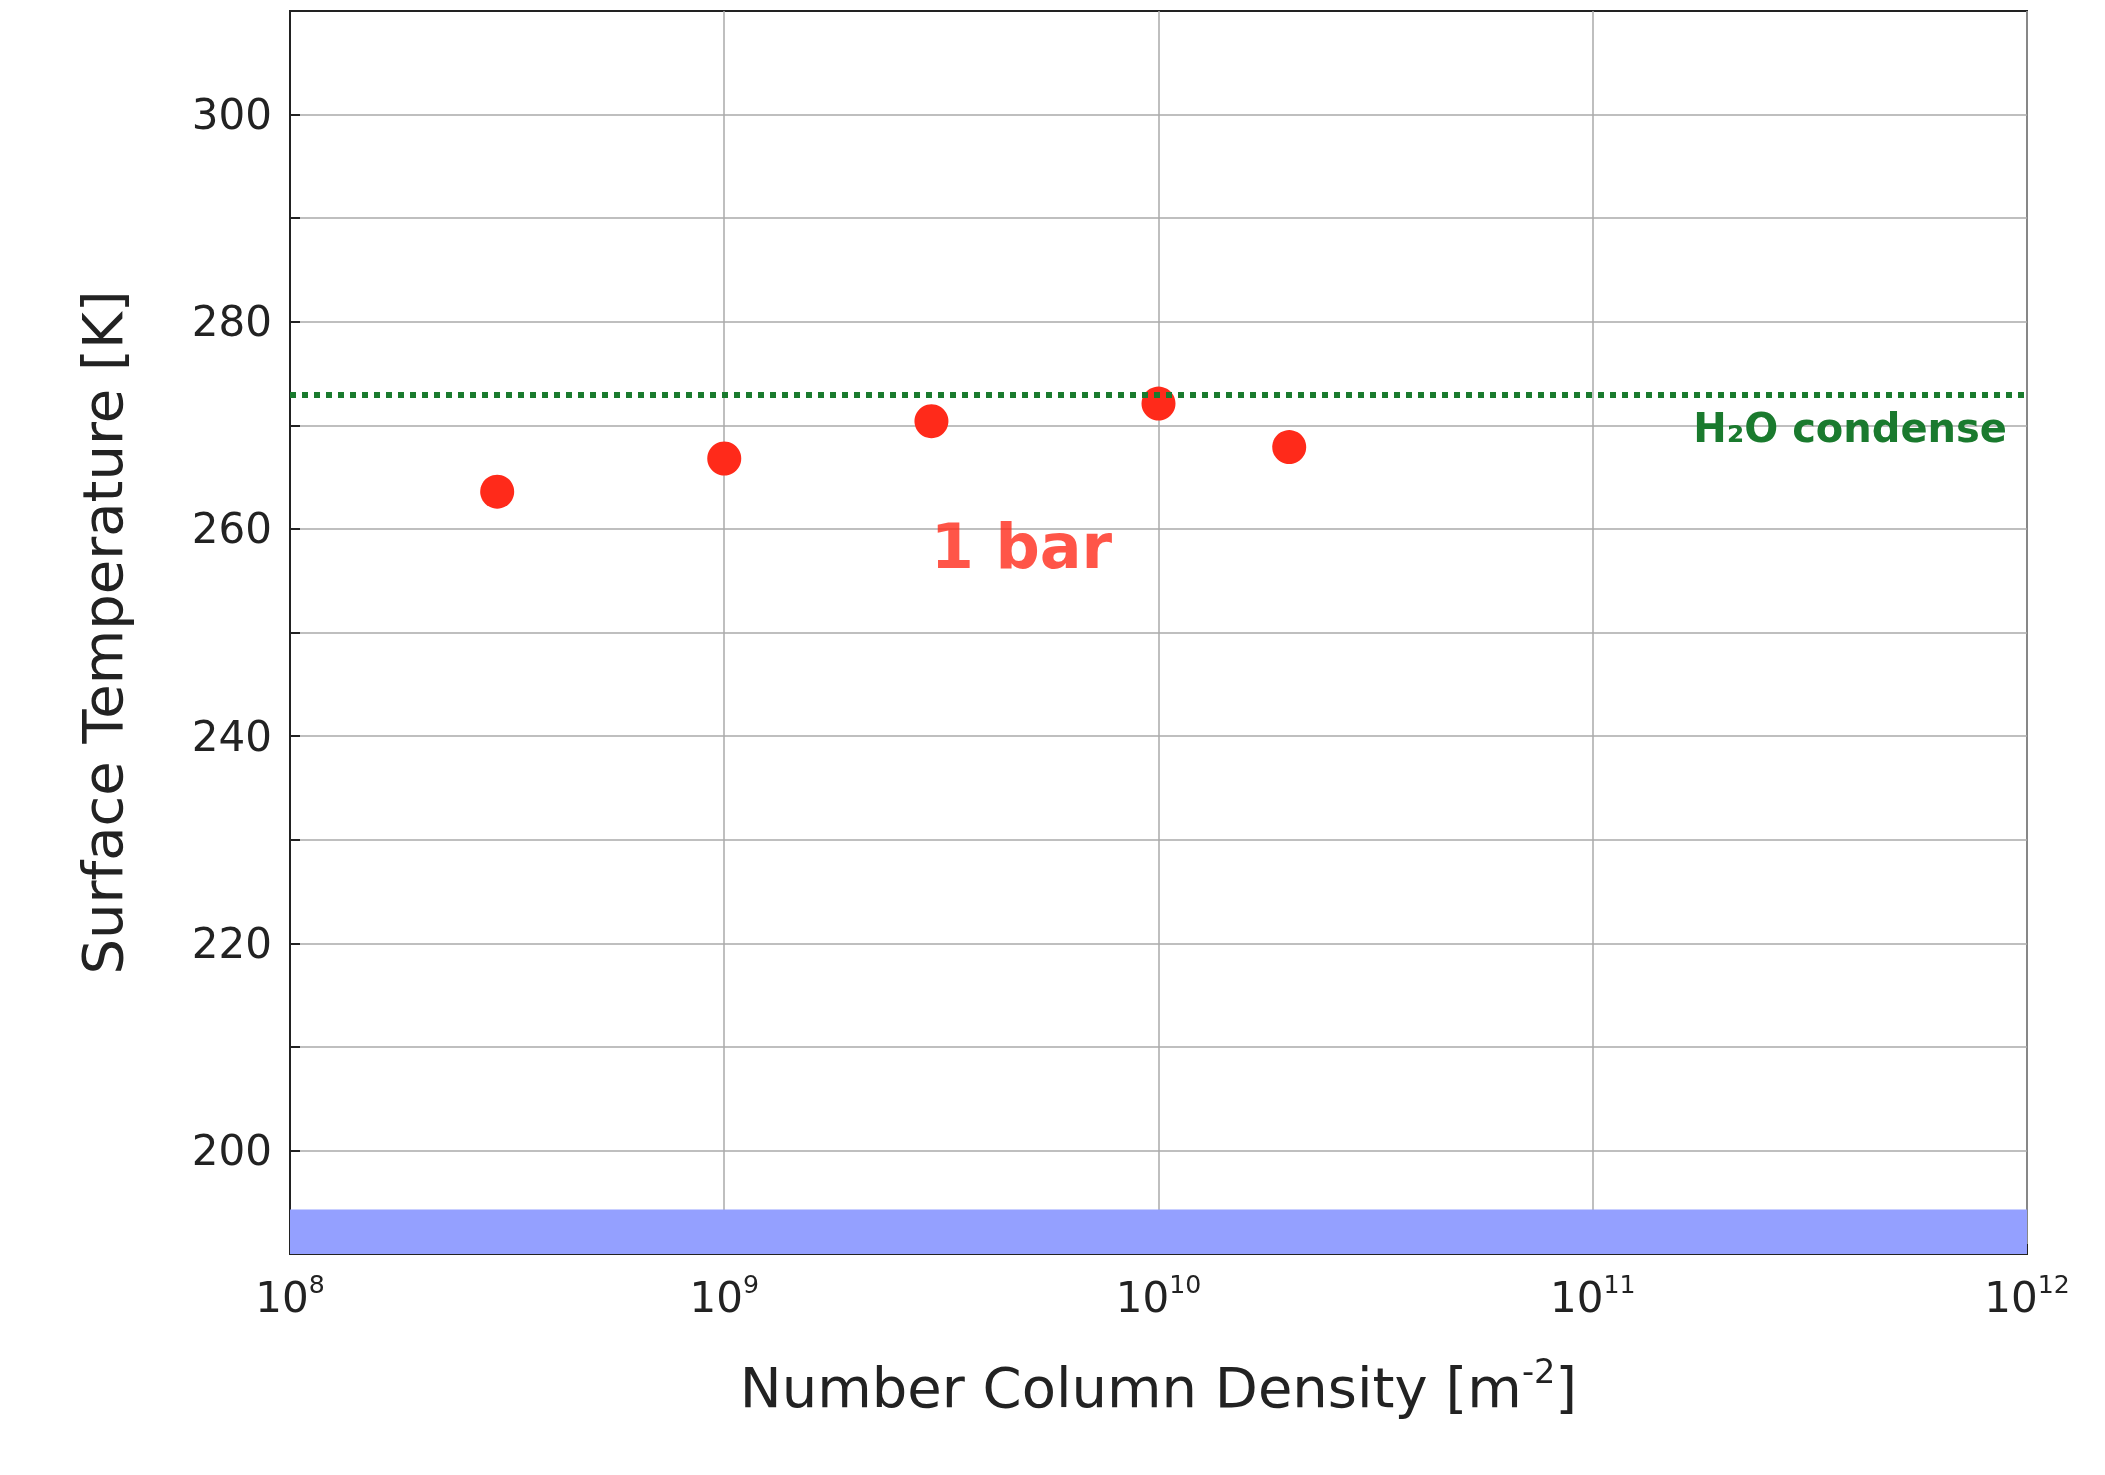  What do you see at coordinates (102, 632) in the screenshot?
I see `y-axis-title: Surface Temperature [K]` at bounding box center [102, 632].